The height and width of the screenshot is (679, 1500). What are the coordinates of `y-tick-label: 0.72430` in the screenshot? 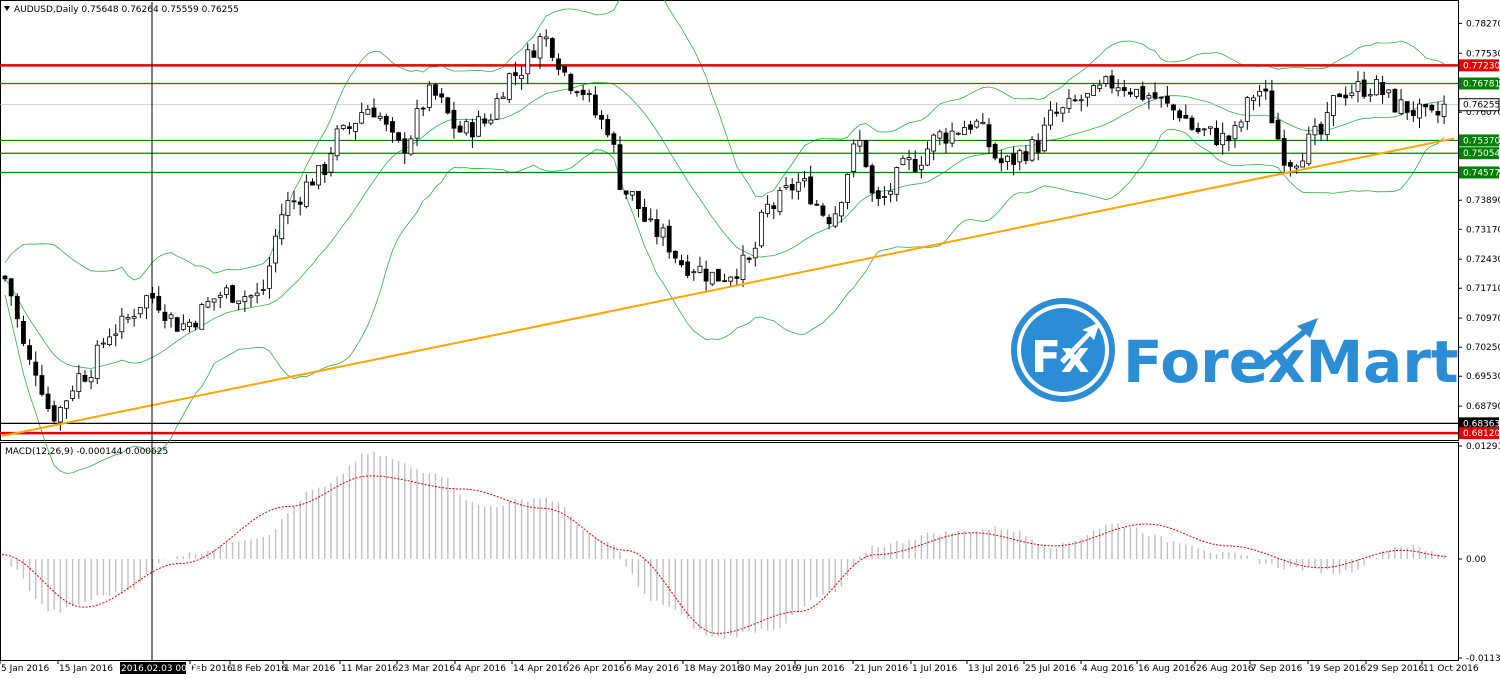 It's located at (1483, 260).